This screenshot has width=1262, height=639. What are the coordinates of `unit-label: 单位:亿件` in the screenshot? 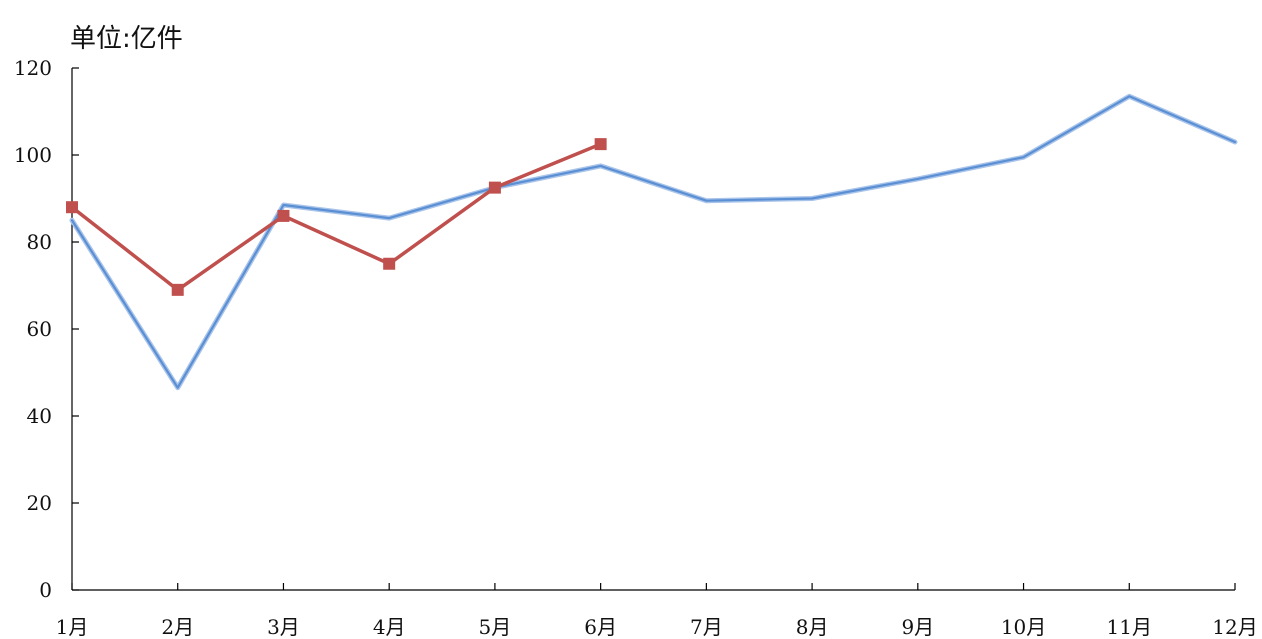 It's located at (126, 39).